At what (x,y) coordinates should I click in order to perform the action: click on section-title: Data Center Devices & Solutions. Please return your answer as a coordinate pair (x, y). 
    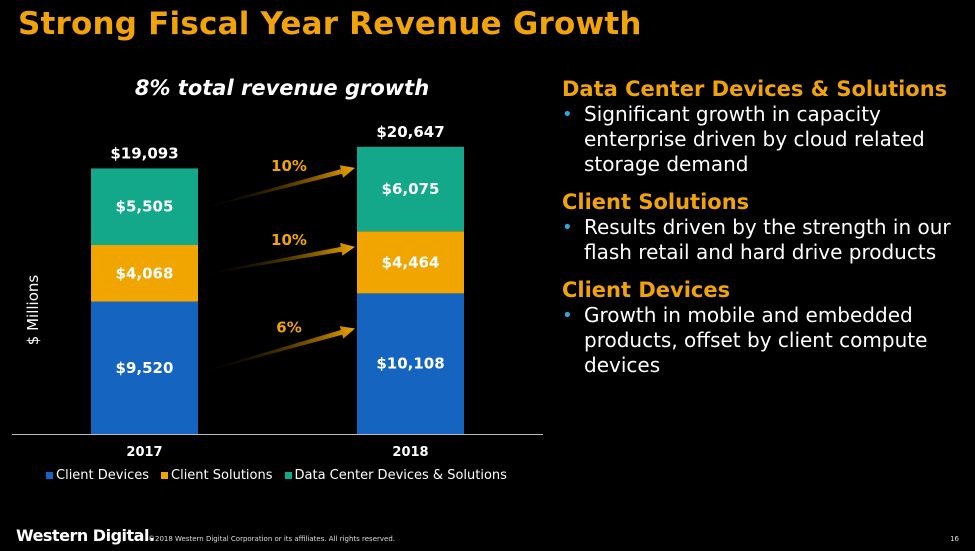
    Looking at the image, I should click on (755, 89).